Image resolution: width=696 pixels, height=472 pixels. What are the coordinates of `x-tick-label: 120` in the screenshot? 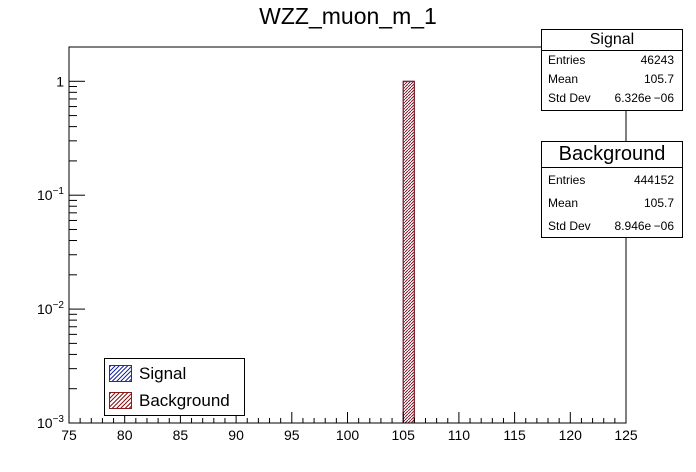 It's located at (571, 435).